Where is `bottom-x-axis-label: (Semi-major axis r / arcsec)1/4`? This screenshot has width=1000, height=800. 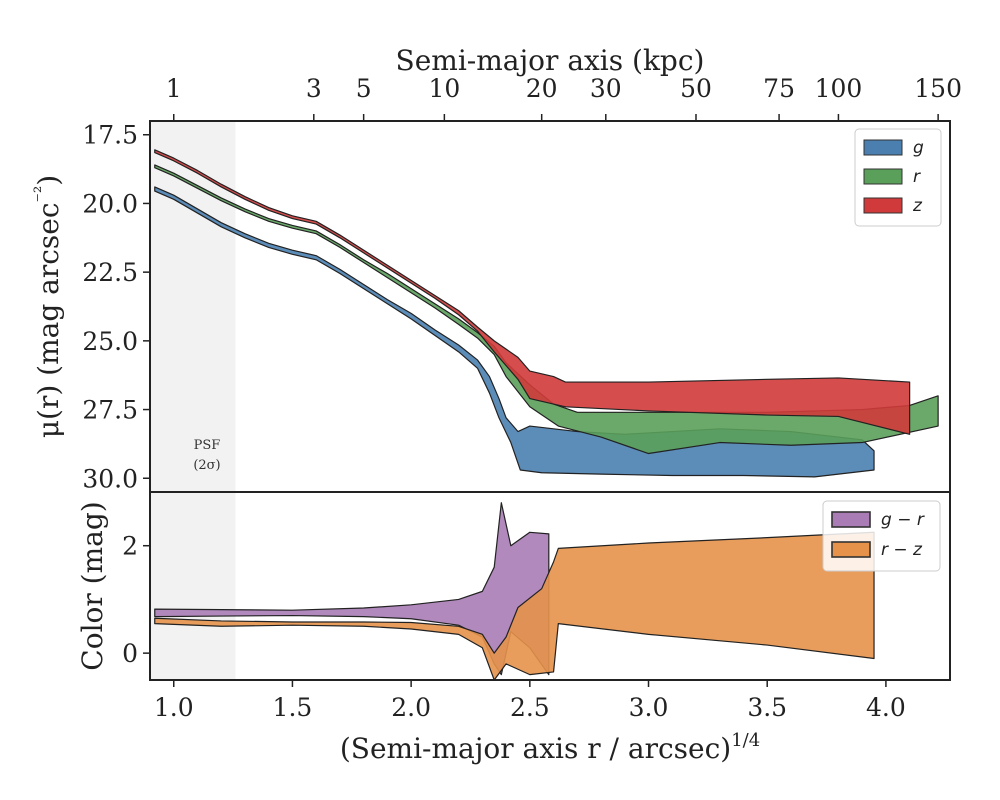 bottom-x-axis-label: (Semi-major axis r / arcsec)1/4 is located at coordinates (550, 747).